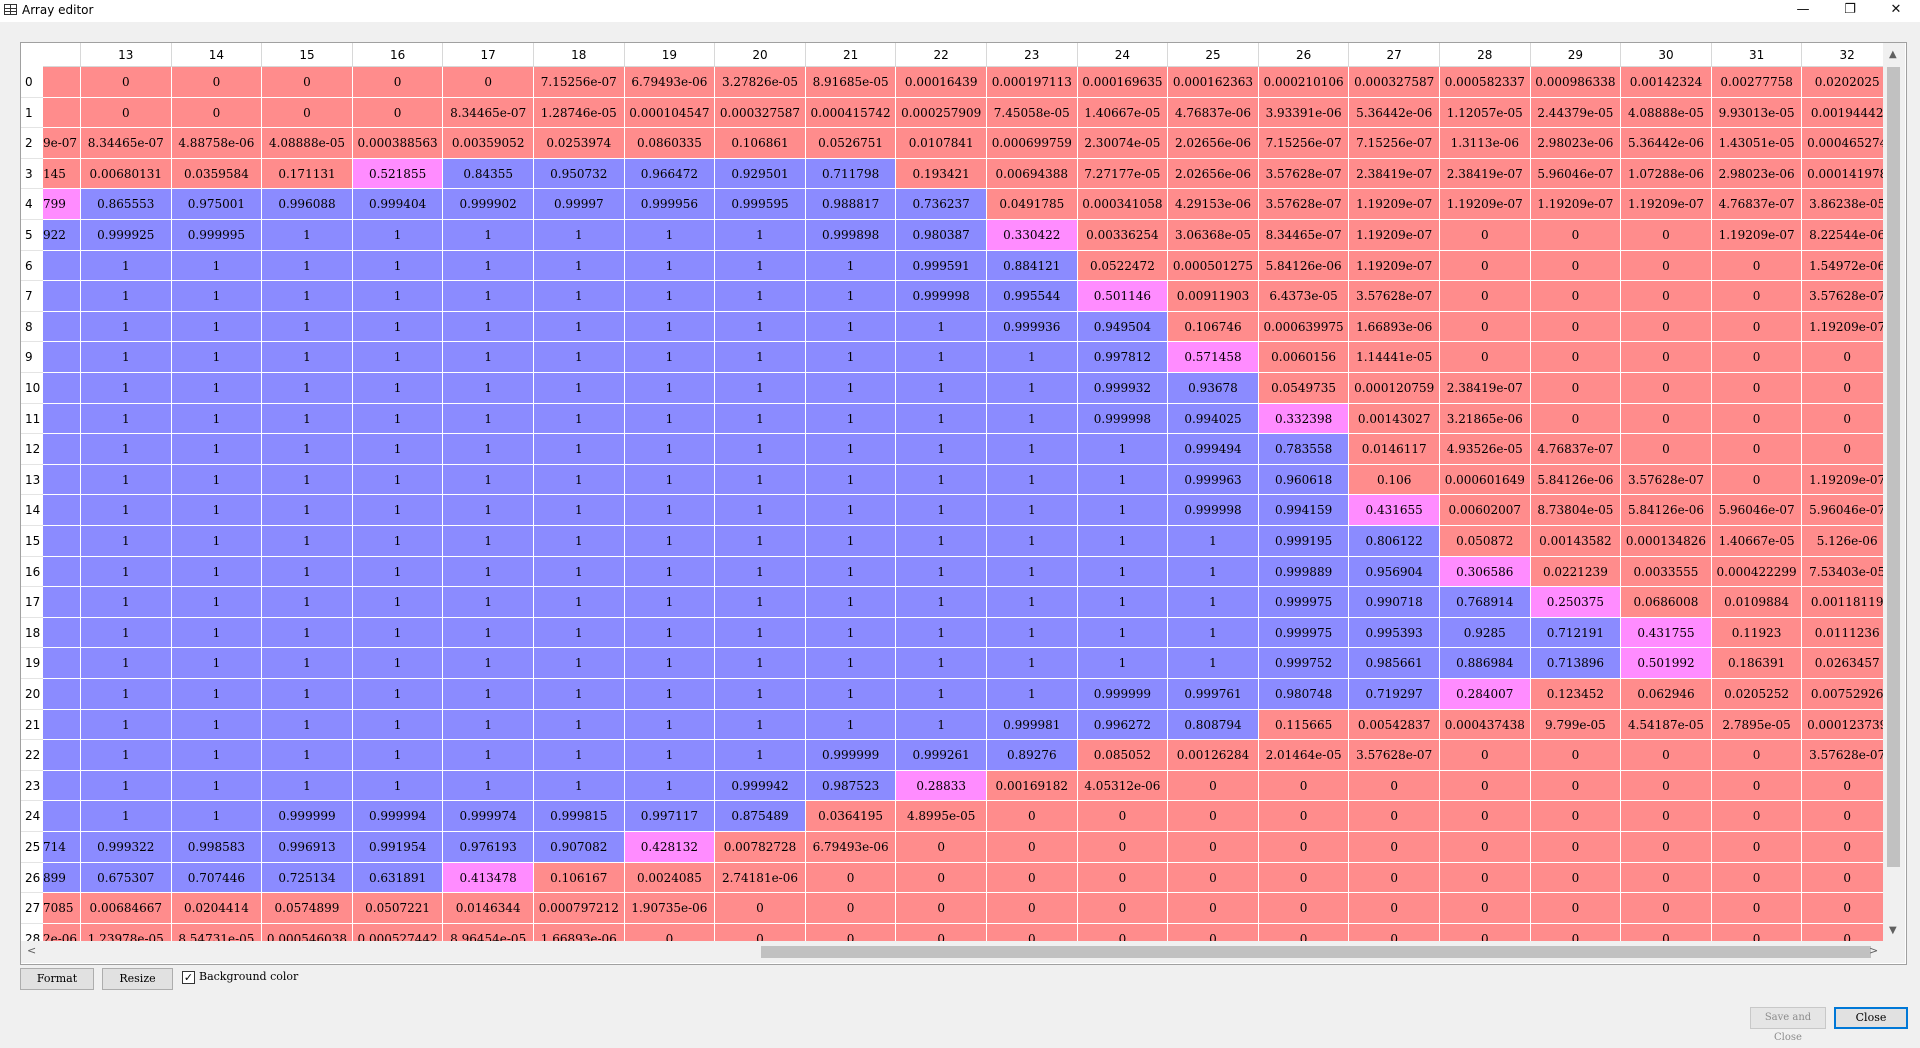 Image resolution: width=1920 pixels, height=1048 pixels. Describe the element at coordinates (1666, 602) in the screenshot. I see `table-cell: 0.0686008` at that location.